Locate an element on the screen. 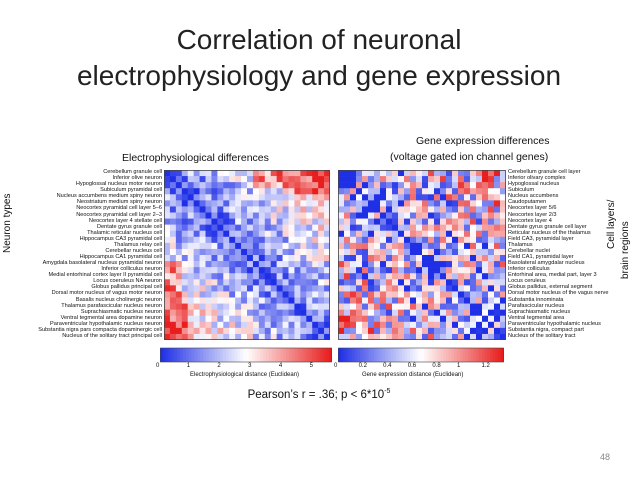 The height and width of the screenshot is (479, 638). right-panel-header-line-1: Gene expression differences is located at coordinates (483, 141).